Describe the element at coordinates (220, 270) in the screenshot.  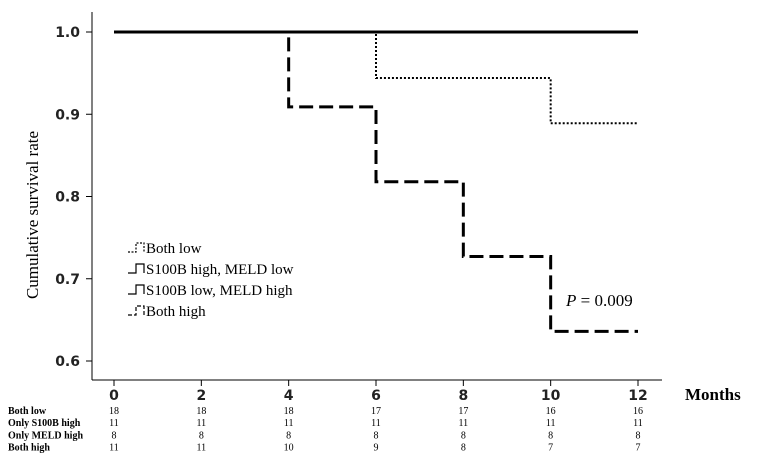
I see `legend-label: S100B high, MELD low` at that location.